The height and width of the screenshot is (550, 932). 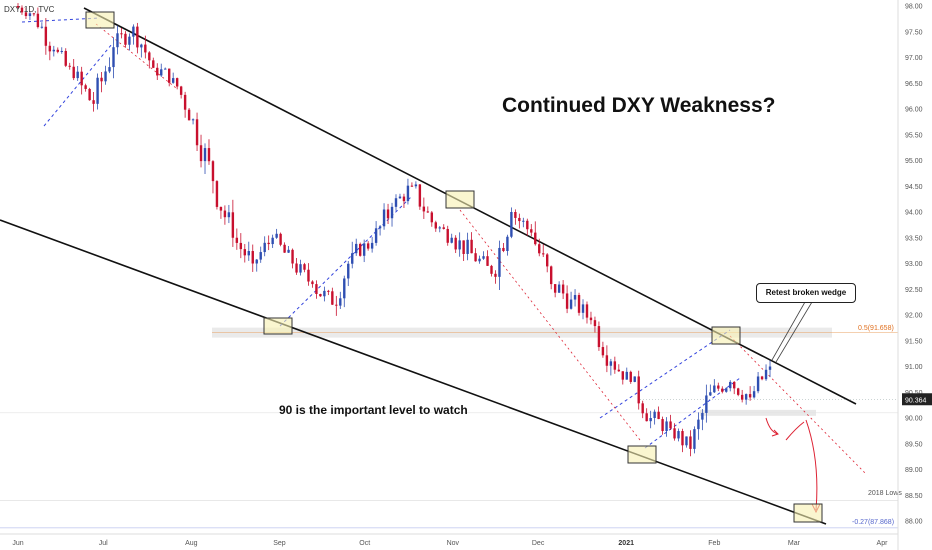 What do you see at coordinates (914, 419) in the screenshot?
I see `y-tick-label: 90.00` at bounding box center [914, 419].